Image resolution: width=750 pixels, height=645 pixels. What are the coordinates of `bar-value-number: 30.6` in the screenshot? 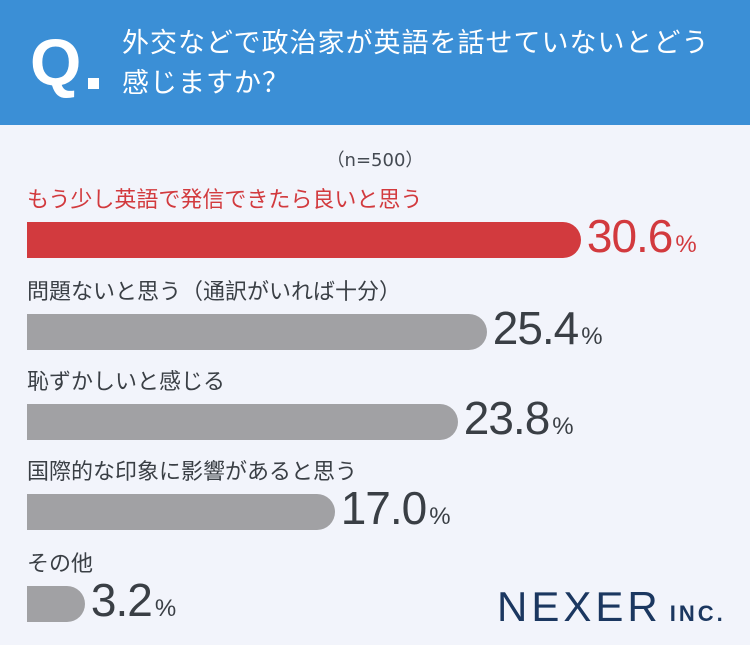 It's located at (630, 236).